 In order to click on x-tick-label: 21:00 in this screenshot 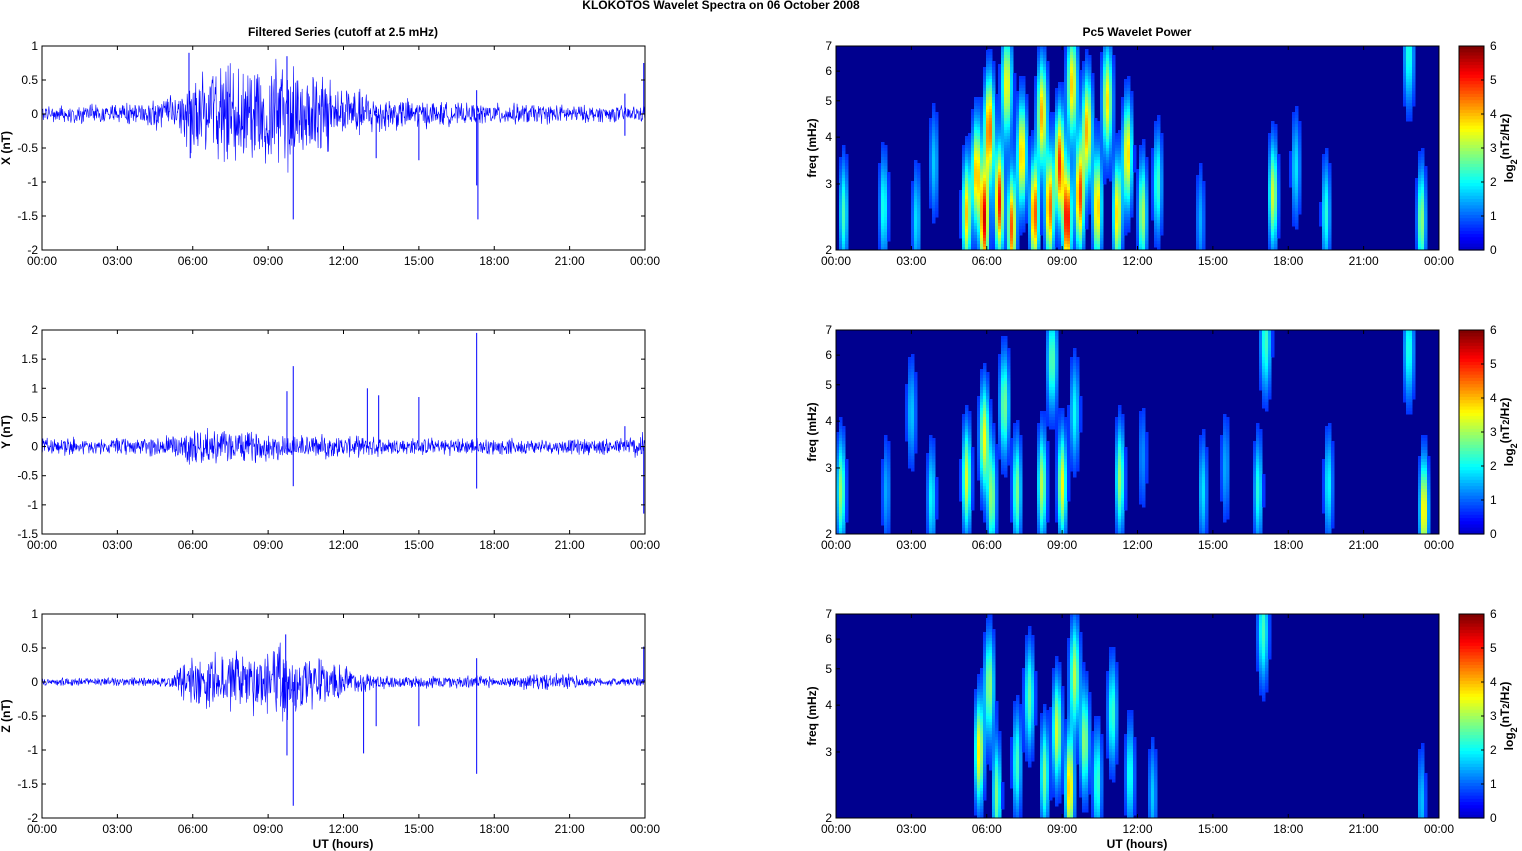, I will do `click(570, 545)`.